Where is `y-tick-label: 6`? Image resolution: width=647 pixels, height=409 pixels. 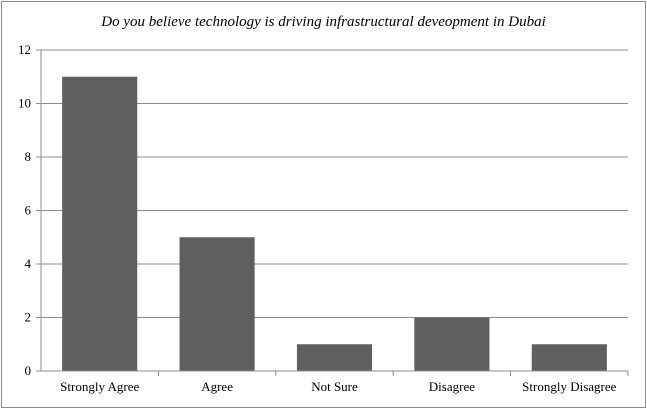
y-tick-label: 6 is located at coordinates (28, 210).